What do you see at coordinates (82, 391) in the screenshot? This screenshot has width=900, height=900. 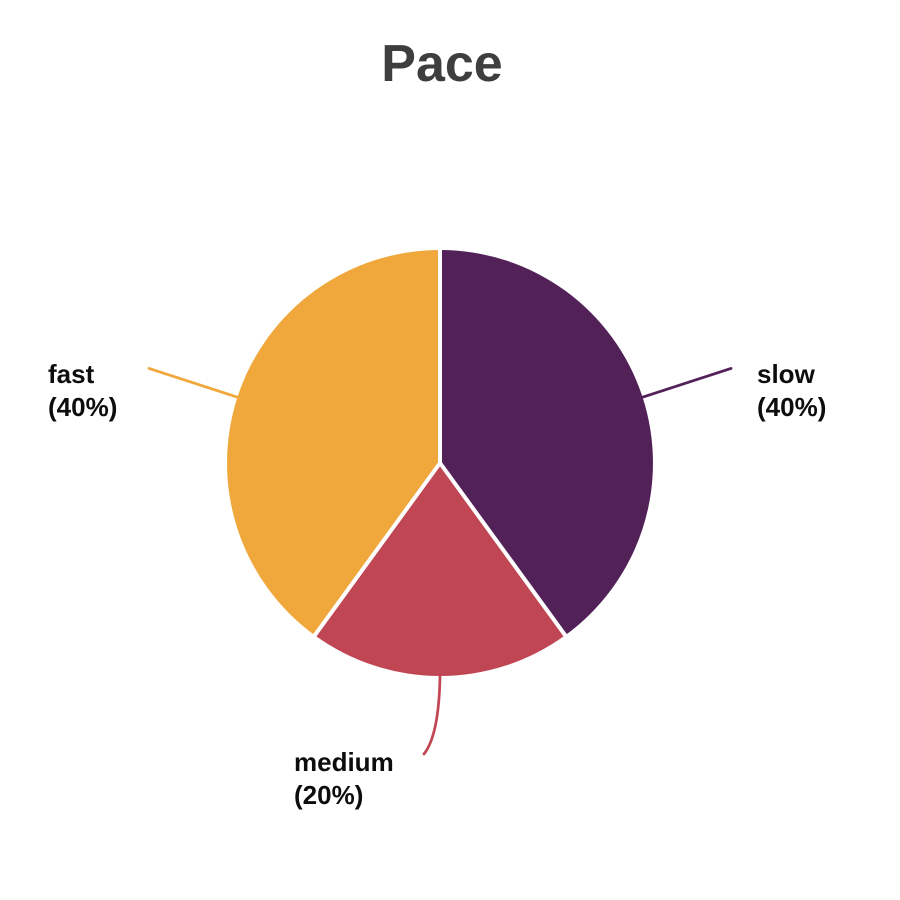 I see `slice-label-fast: fast (40%)` at bounding box center [82, 391].